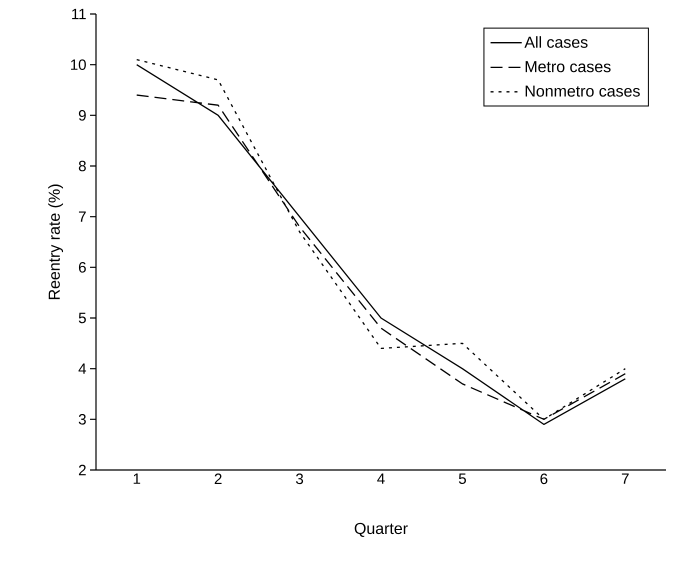  What do you see at coordinates (625, 479) in the screenshot?
I see `x-tick-label: 7` at bounding box center [625, 479].